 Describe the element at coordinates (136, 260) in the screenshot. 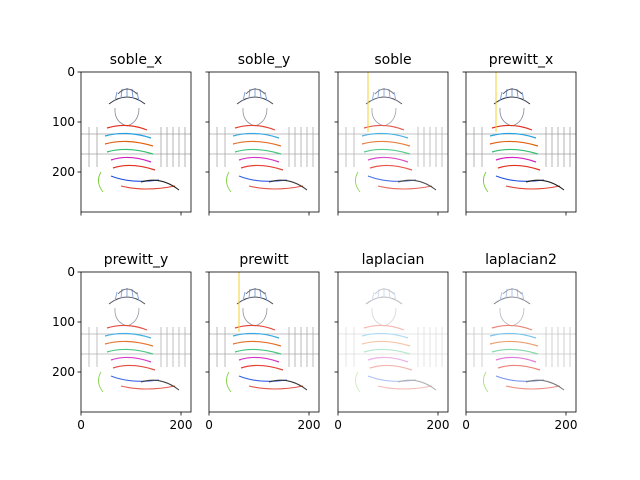

I see `panel-title: prewitt_y` at that location.